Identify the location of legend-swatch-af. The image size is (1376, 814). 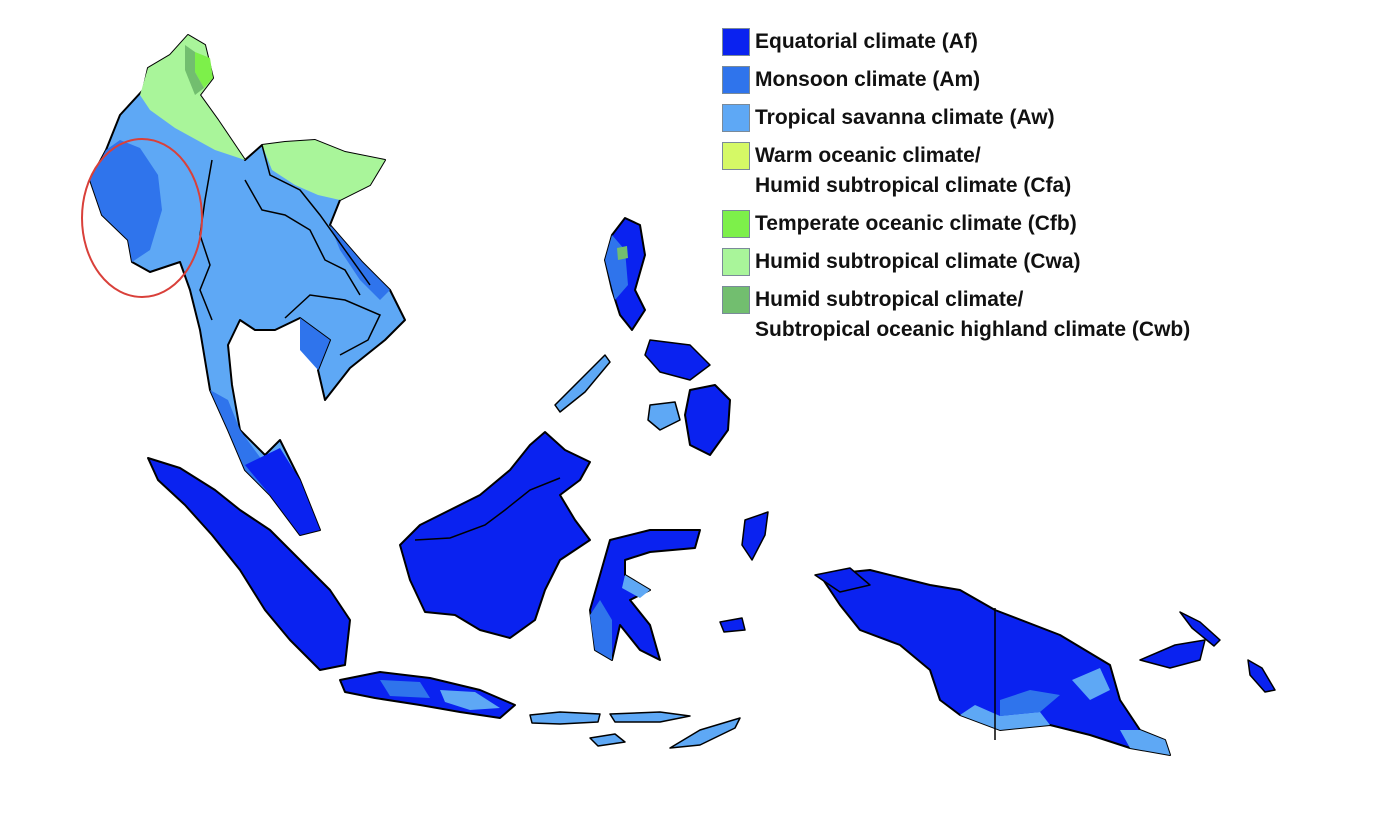
(736, 42).